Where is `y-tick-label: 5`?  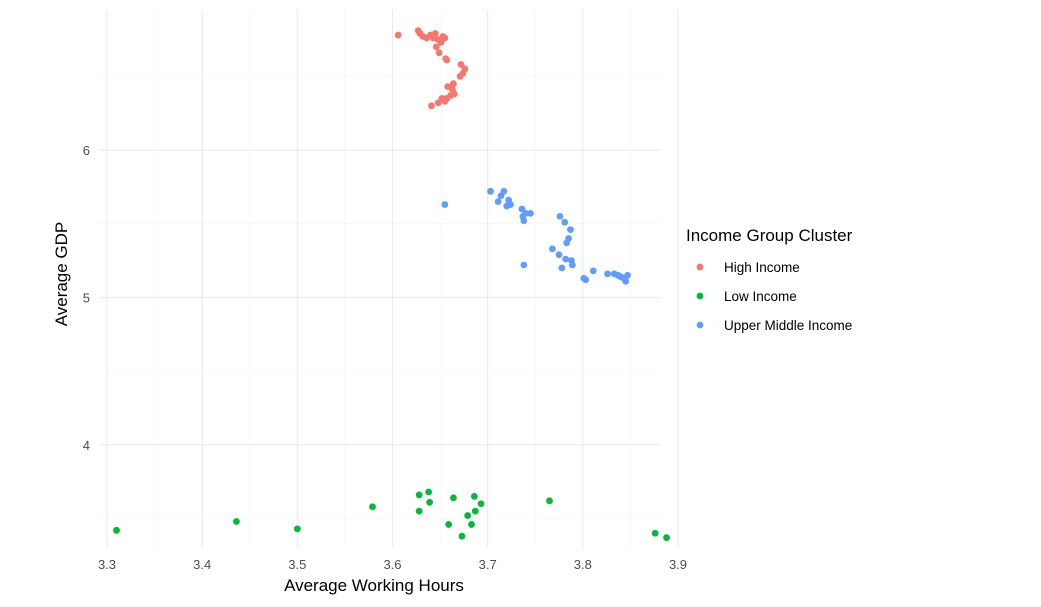
y-tick-label: 5 is located at coordinates (86, 297).